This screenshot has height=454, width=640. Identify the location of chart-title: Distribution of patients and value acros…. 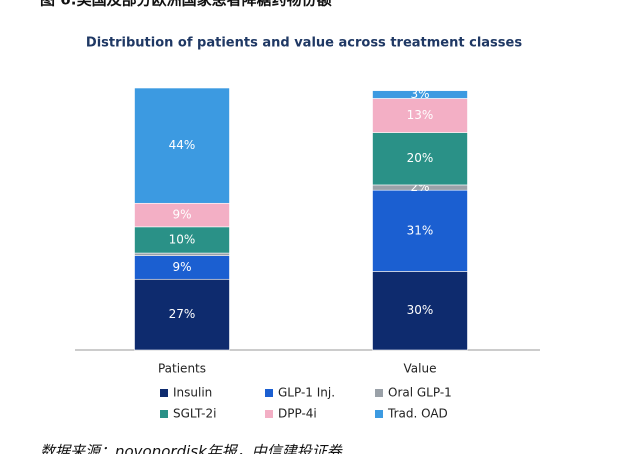
(304, 43).